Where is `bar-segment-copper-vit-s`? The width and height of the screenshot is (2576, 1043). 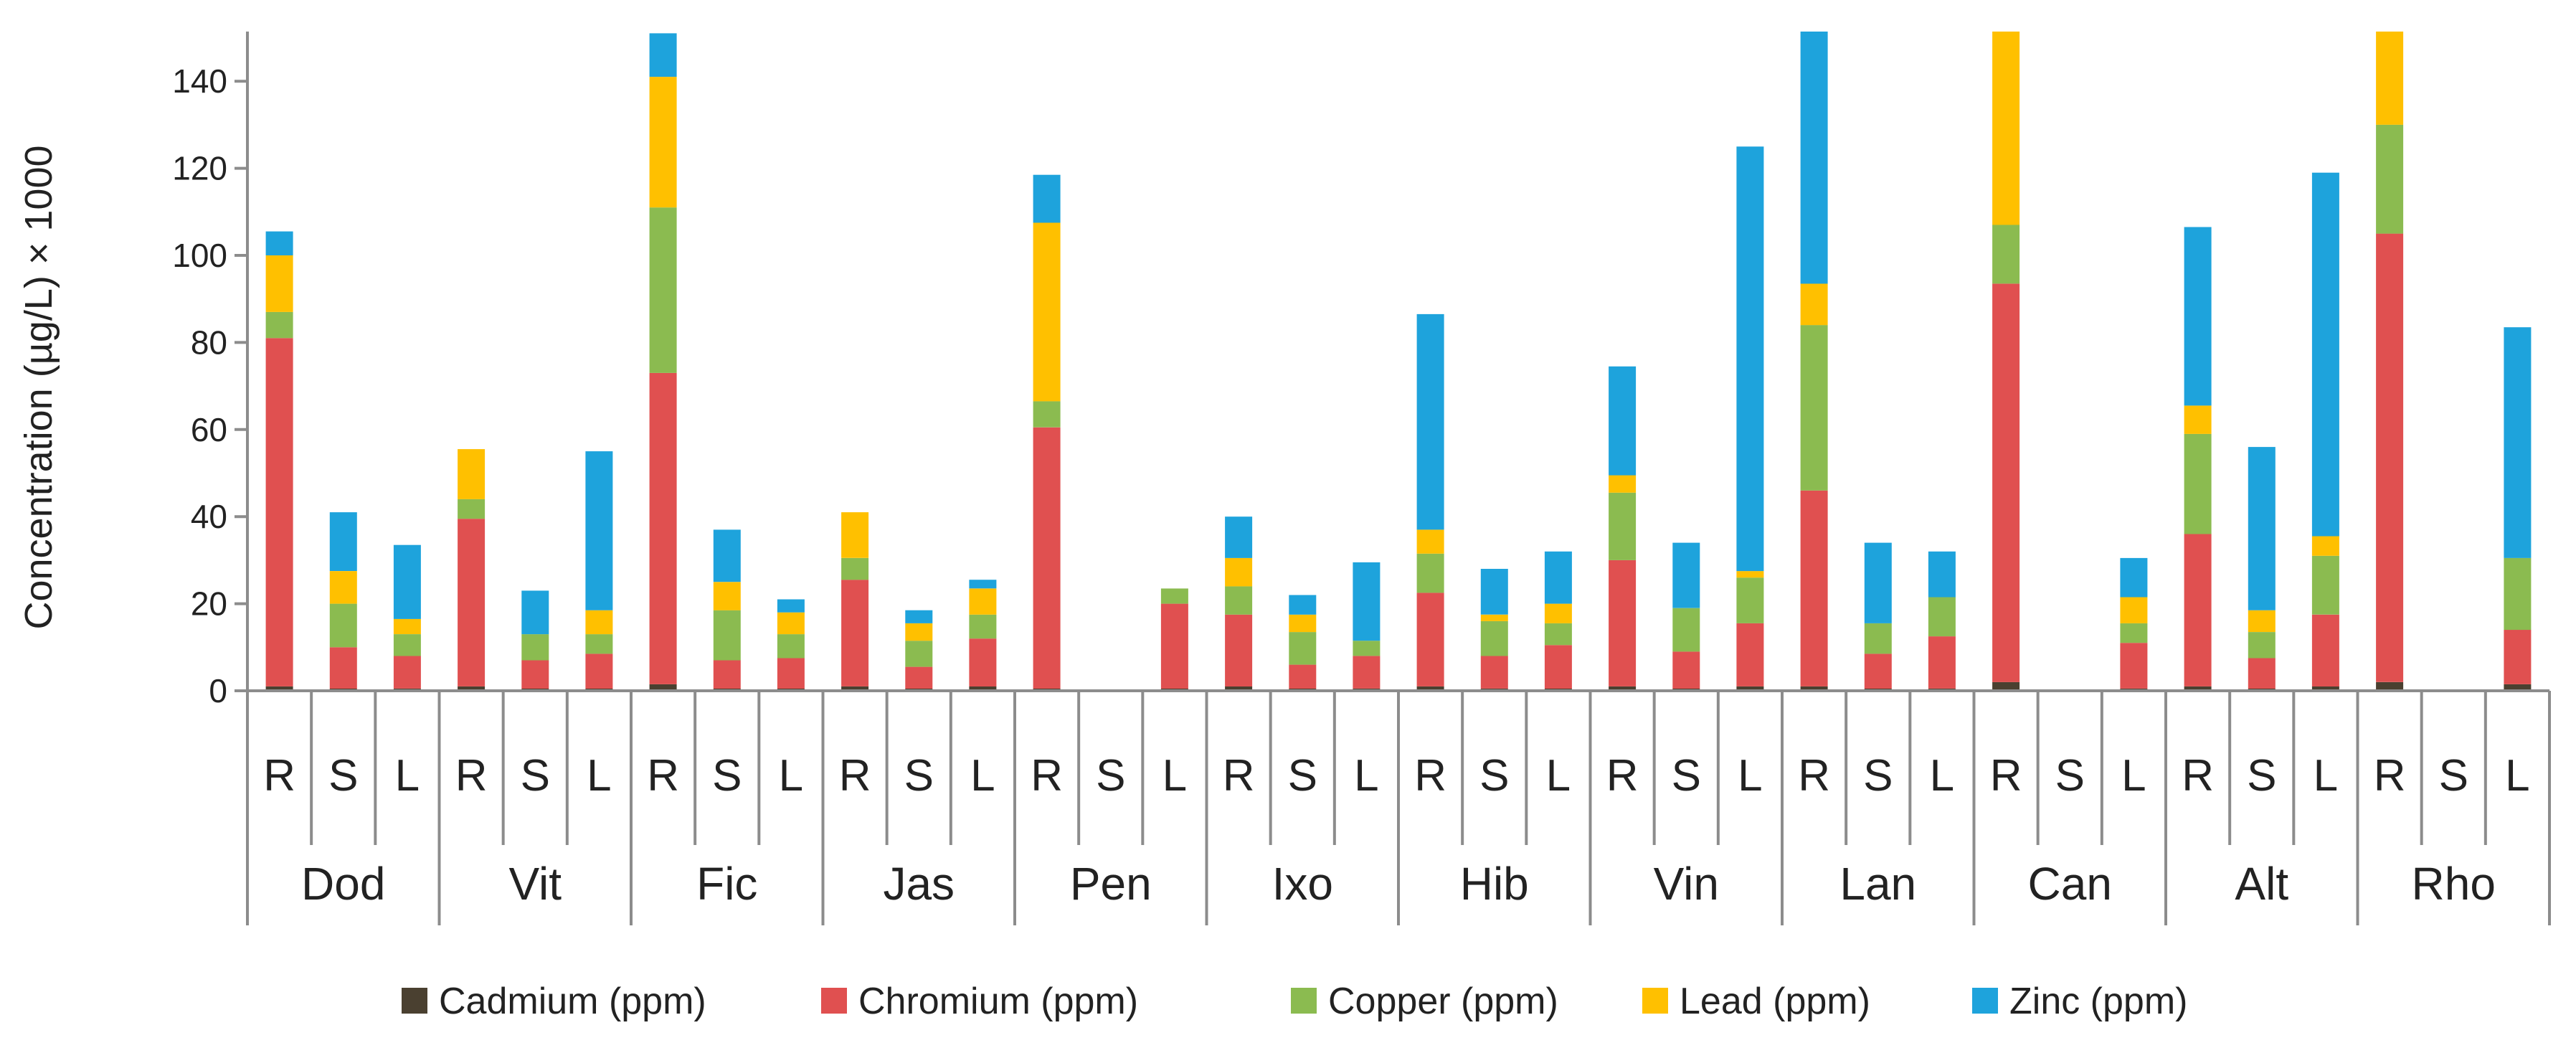 bar-segment-copper-vit-s is located at coordinates (535, 647).